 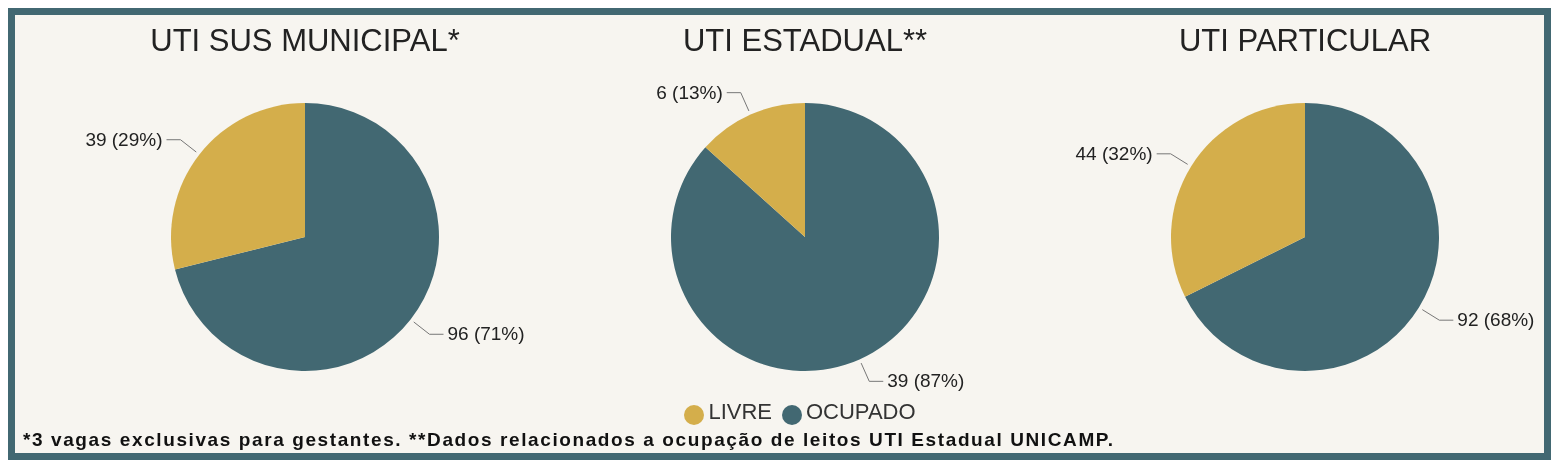 What do you see at coordinates (804, 41) in the screenshot?
I see `chart-title: UTI ESTADUAL**` at bounding box center [804, 41].